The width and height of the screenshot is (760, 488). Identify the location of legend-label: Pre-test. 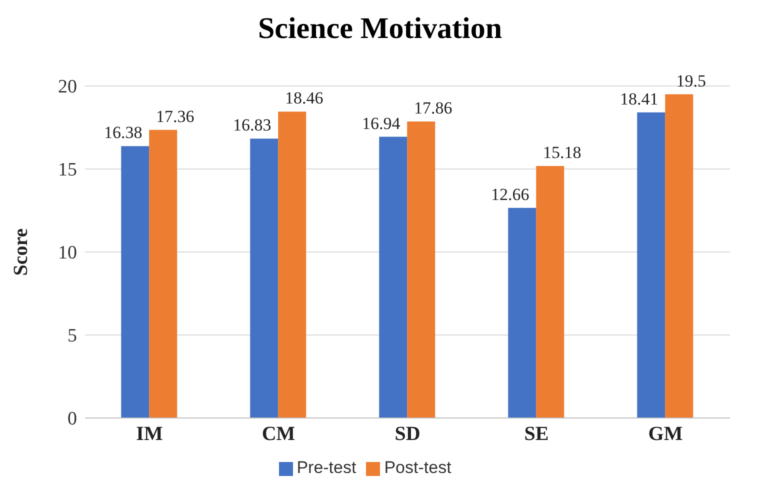
(326, 467).